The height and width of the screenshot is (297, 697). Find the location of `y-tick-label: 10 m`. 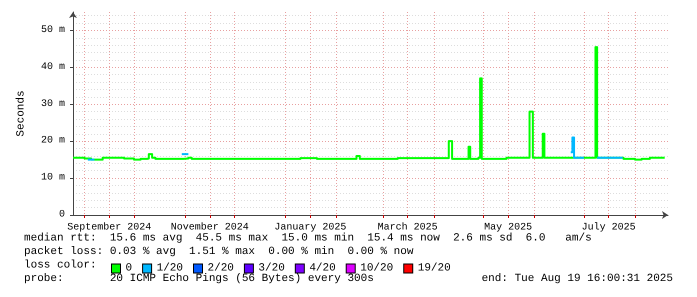

y-tick-label: 10 m is located at coordinates (52, 178).